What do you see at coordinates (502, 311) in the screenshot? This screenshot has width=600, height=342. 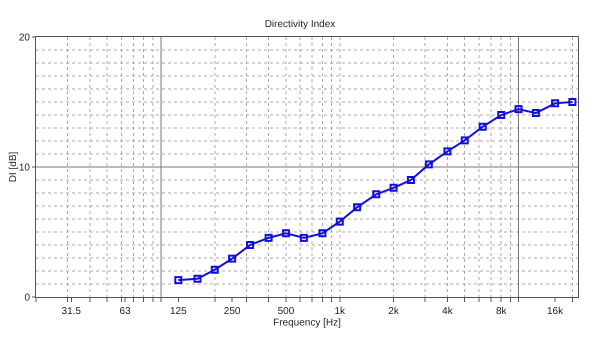 I see `x-tick-label: 8k` at bounding box center [502, 311].